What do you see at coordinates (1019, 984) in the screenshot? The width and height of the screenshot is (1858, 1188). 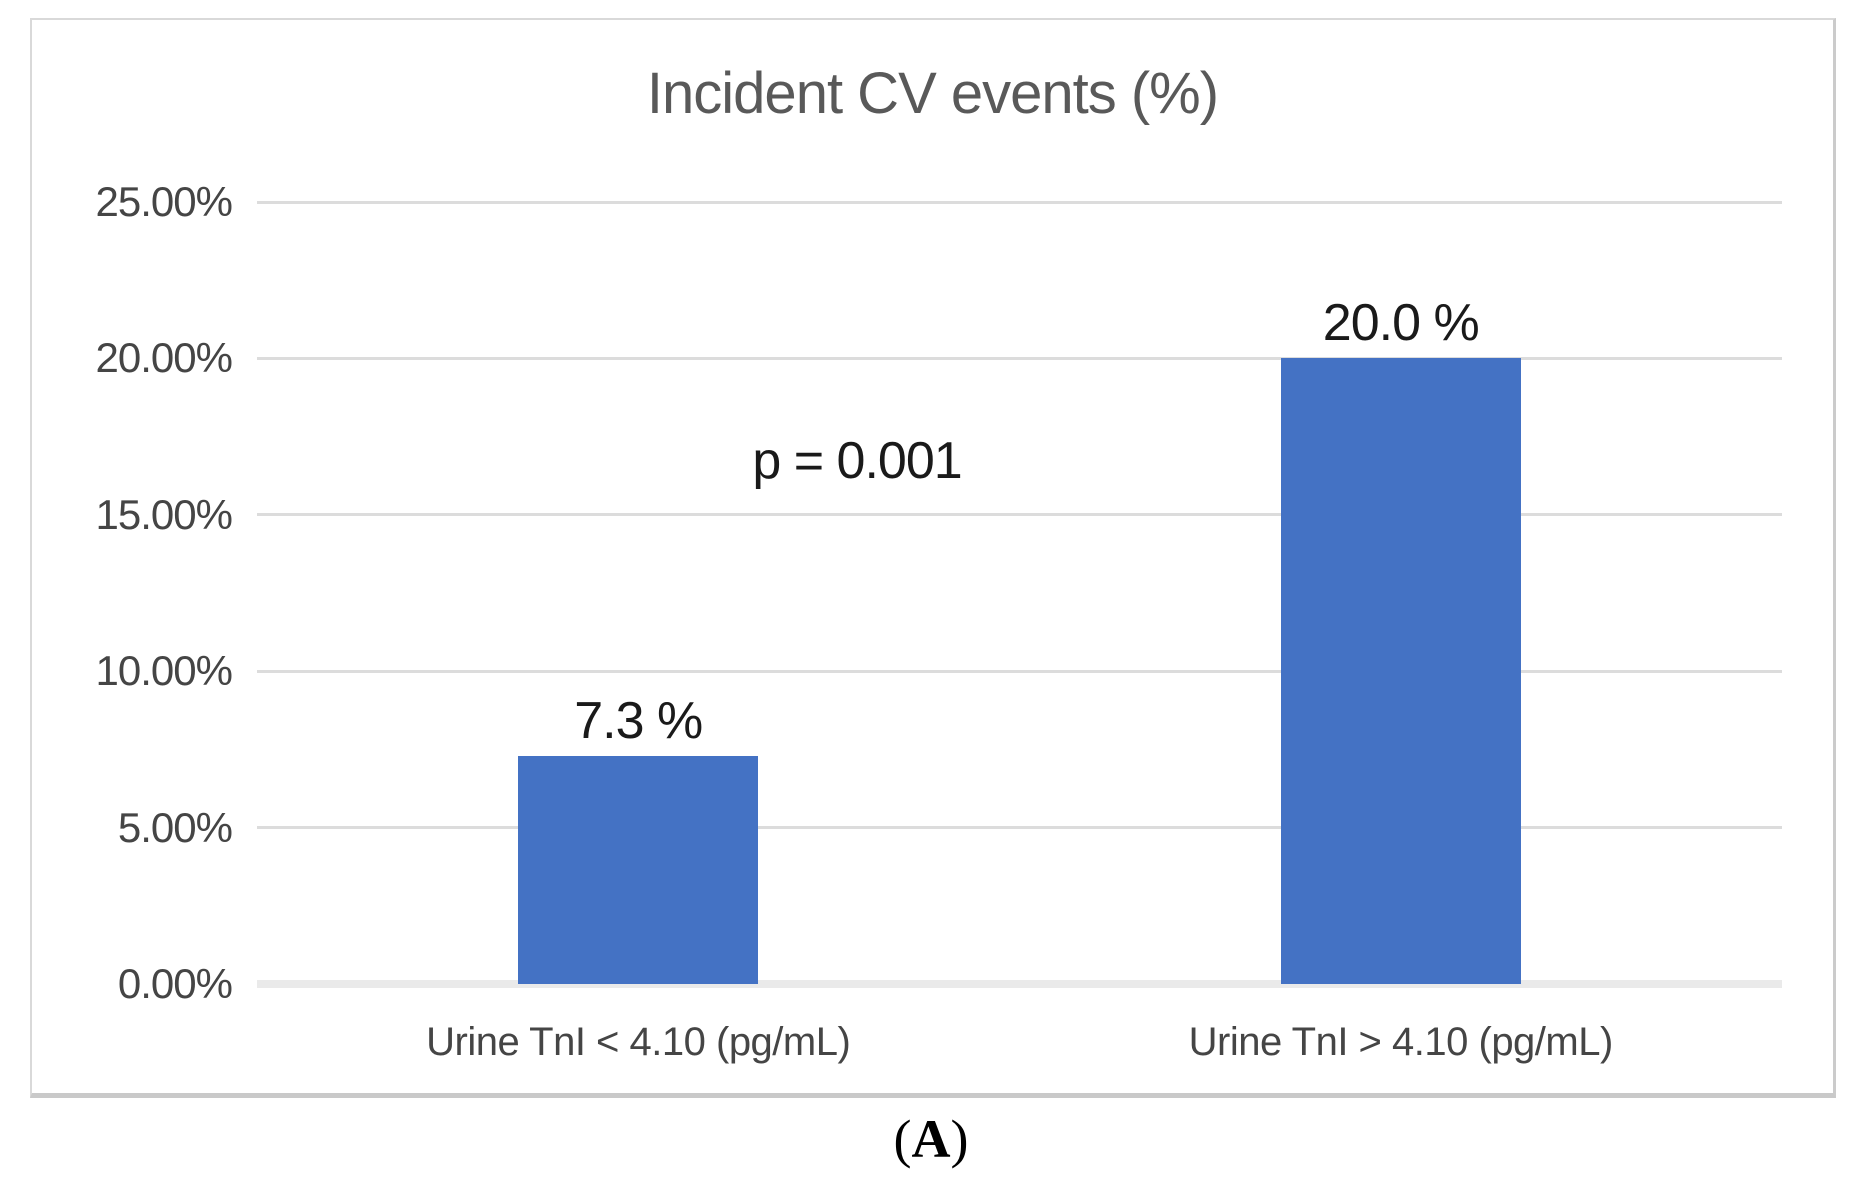 I see `x-axis-baseline` at bounding box center [1019, 984].